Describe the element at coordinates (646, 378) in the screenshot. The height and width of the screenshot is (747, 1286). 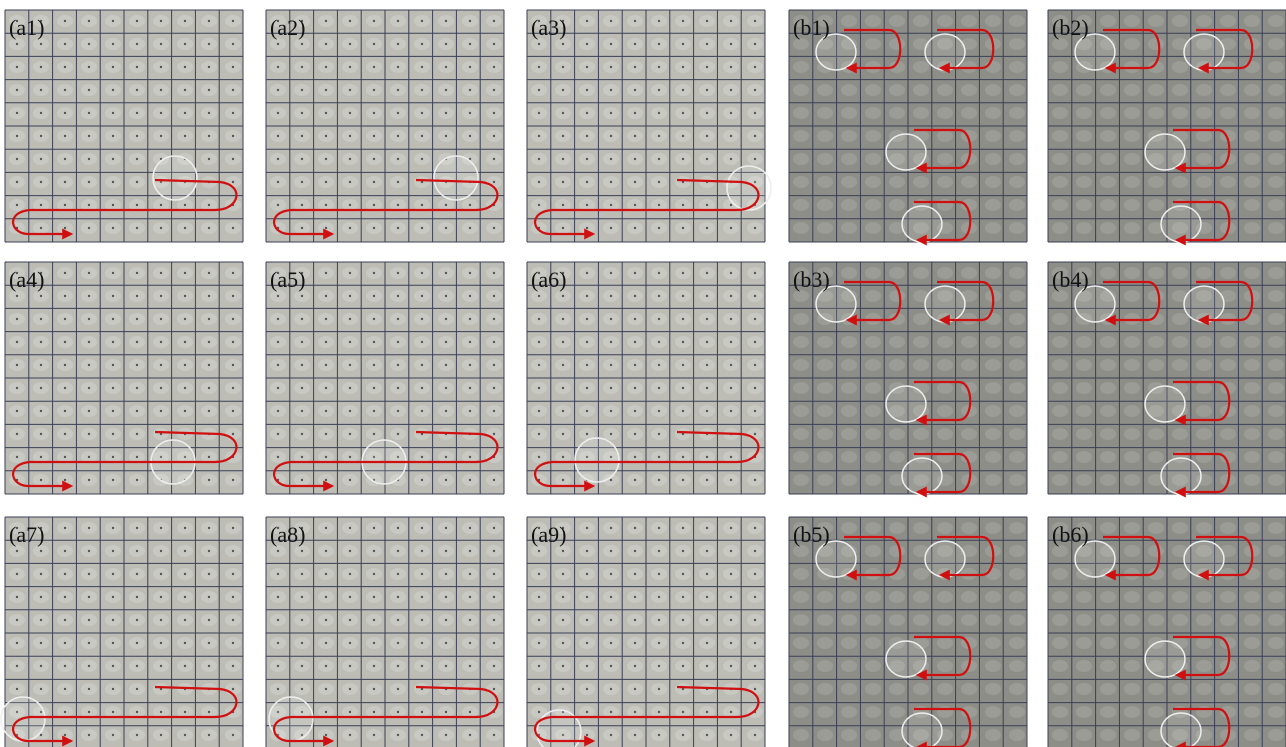
I see `panel: (a6)` at that location.